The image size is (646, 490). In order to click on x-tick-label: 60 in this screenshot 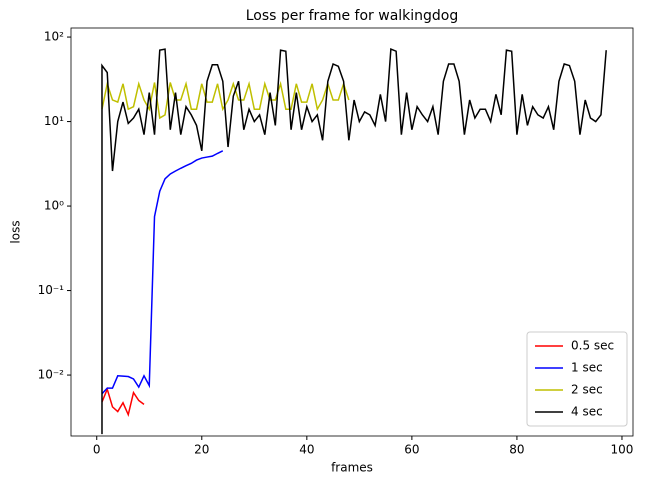, I will do `click(411, 450)`.